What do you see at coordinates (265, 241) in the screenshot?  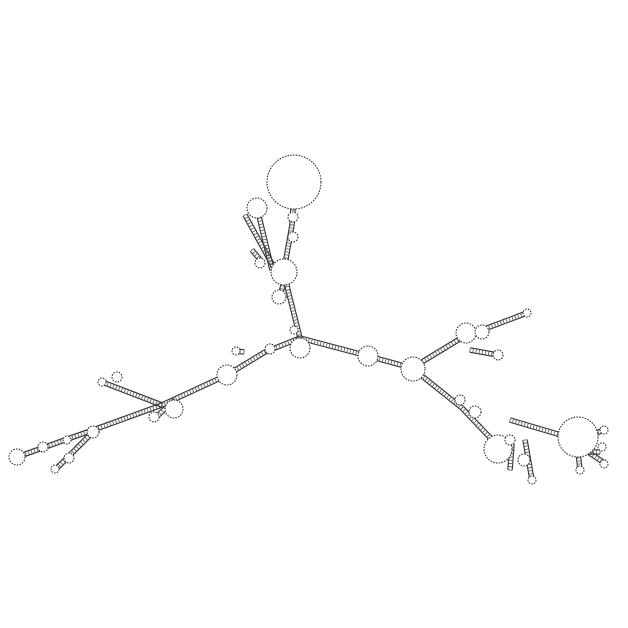 I see `stem-top-side-b` at bounding box center [265, 241].